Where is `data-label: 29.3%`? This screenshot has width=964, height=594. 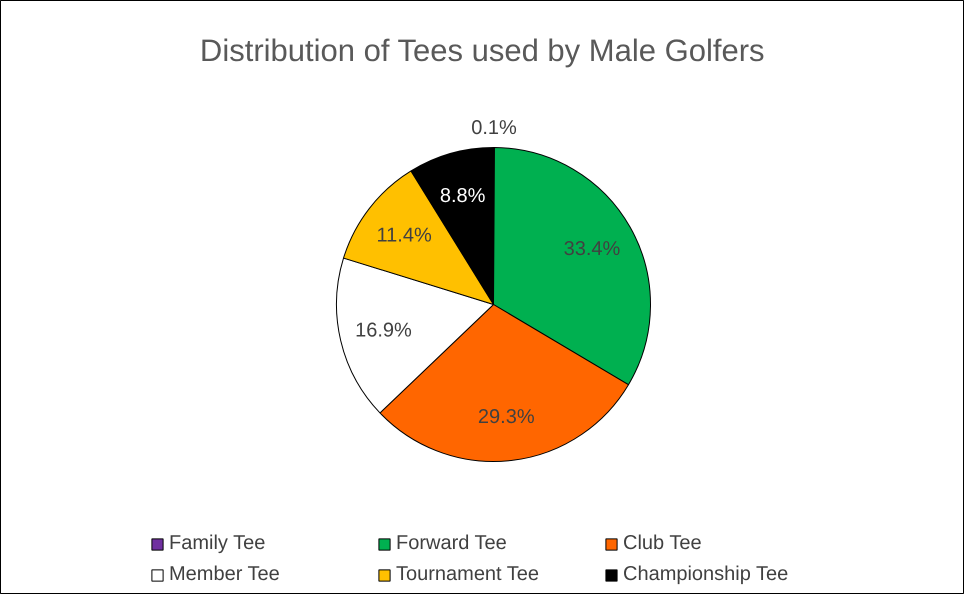
data-label: 29.3% is located at coordinates (506, 417).